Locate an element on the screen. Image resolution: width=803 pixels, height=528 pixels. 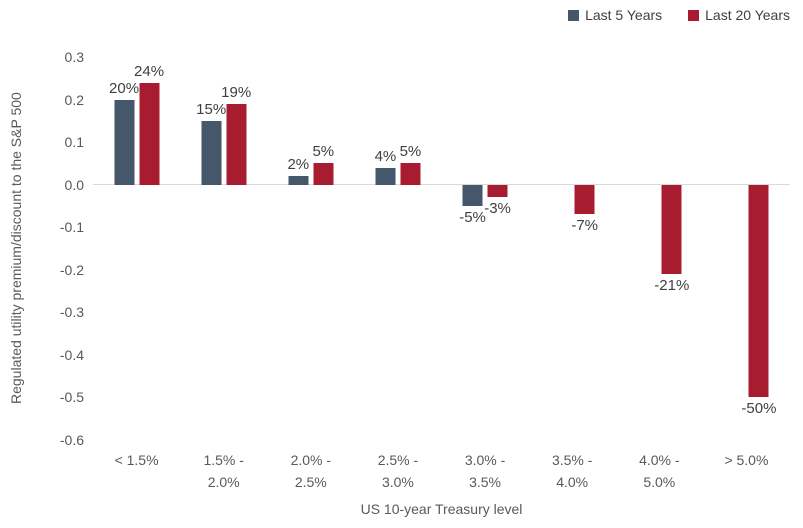
category-column: -21% is located at coordinates (659, 248).